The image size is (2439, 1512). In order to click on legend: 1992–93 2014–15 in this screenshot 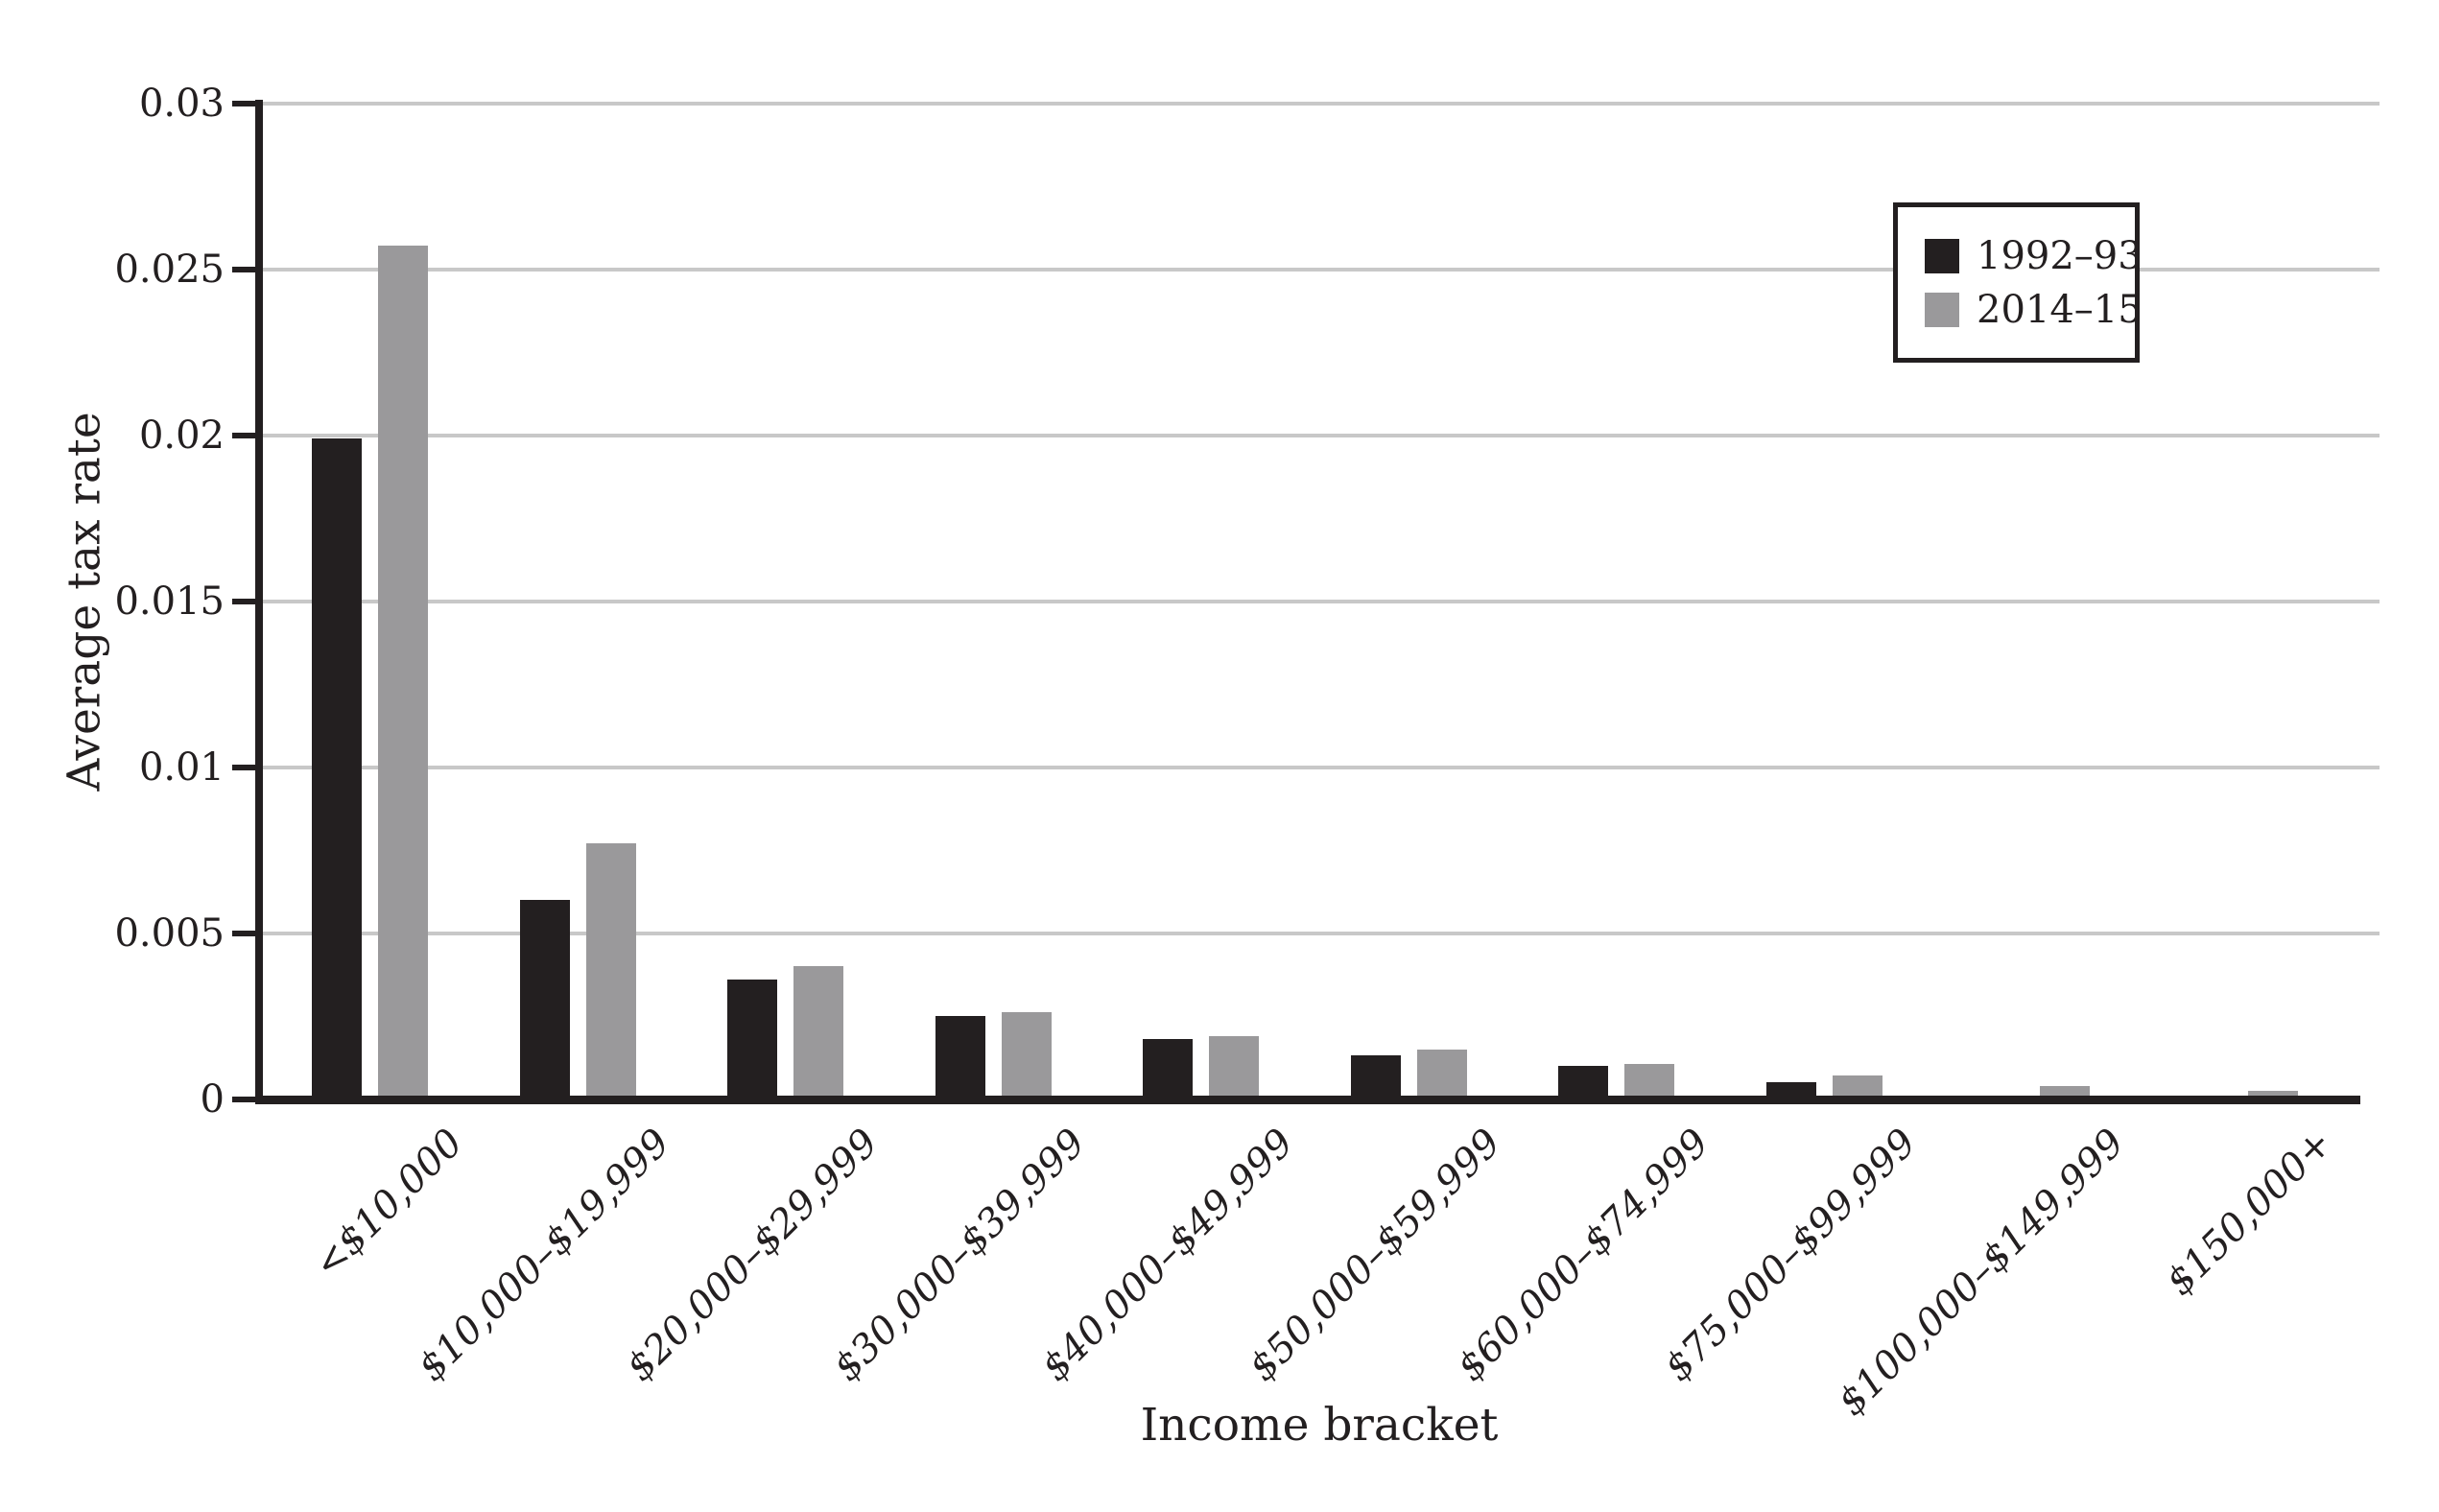, I will do `click(2018, 282)`.